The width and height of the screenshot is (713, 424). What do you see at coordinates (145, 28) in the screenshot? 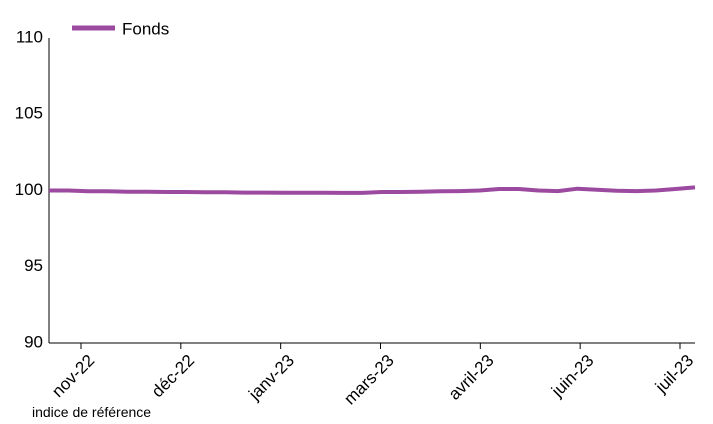
I see `legend-label-fonds: Fonds` at bounding box center [145, 28].